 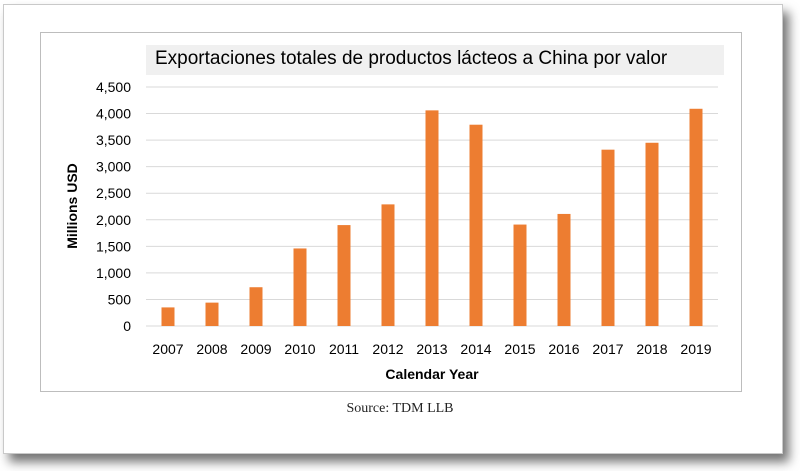 I want to click on y-tick-label: 1,500, so click(x=113, y=246).